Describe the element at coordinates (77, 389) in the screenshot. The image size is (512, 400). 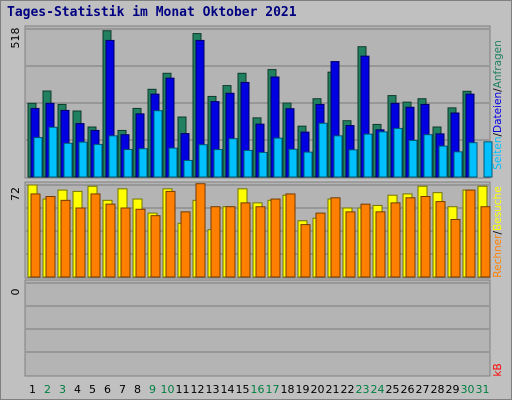
I see `day-label-4: 4` at that location.